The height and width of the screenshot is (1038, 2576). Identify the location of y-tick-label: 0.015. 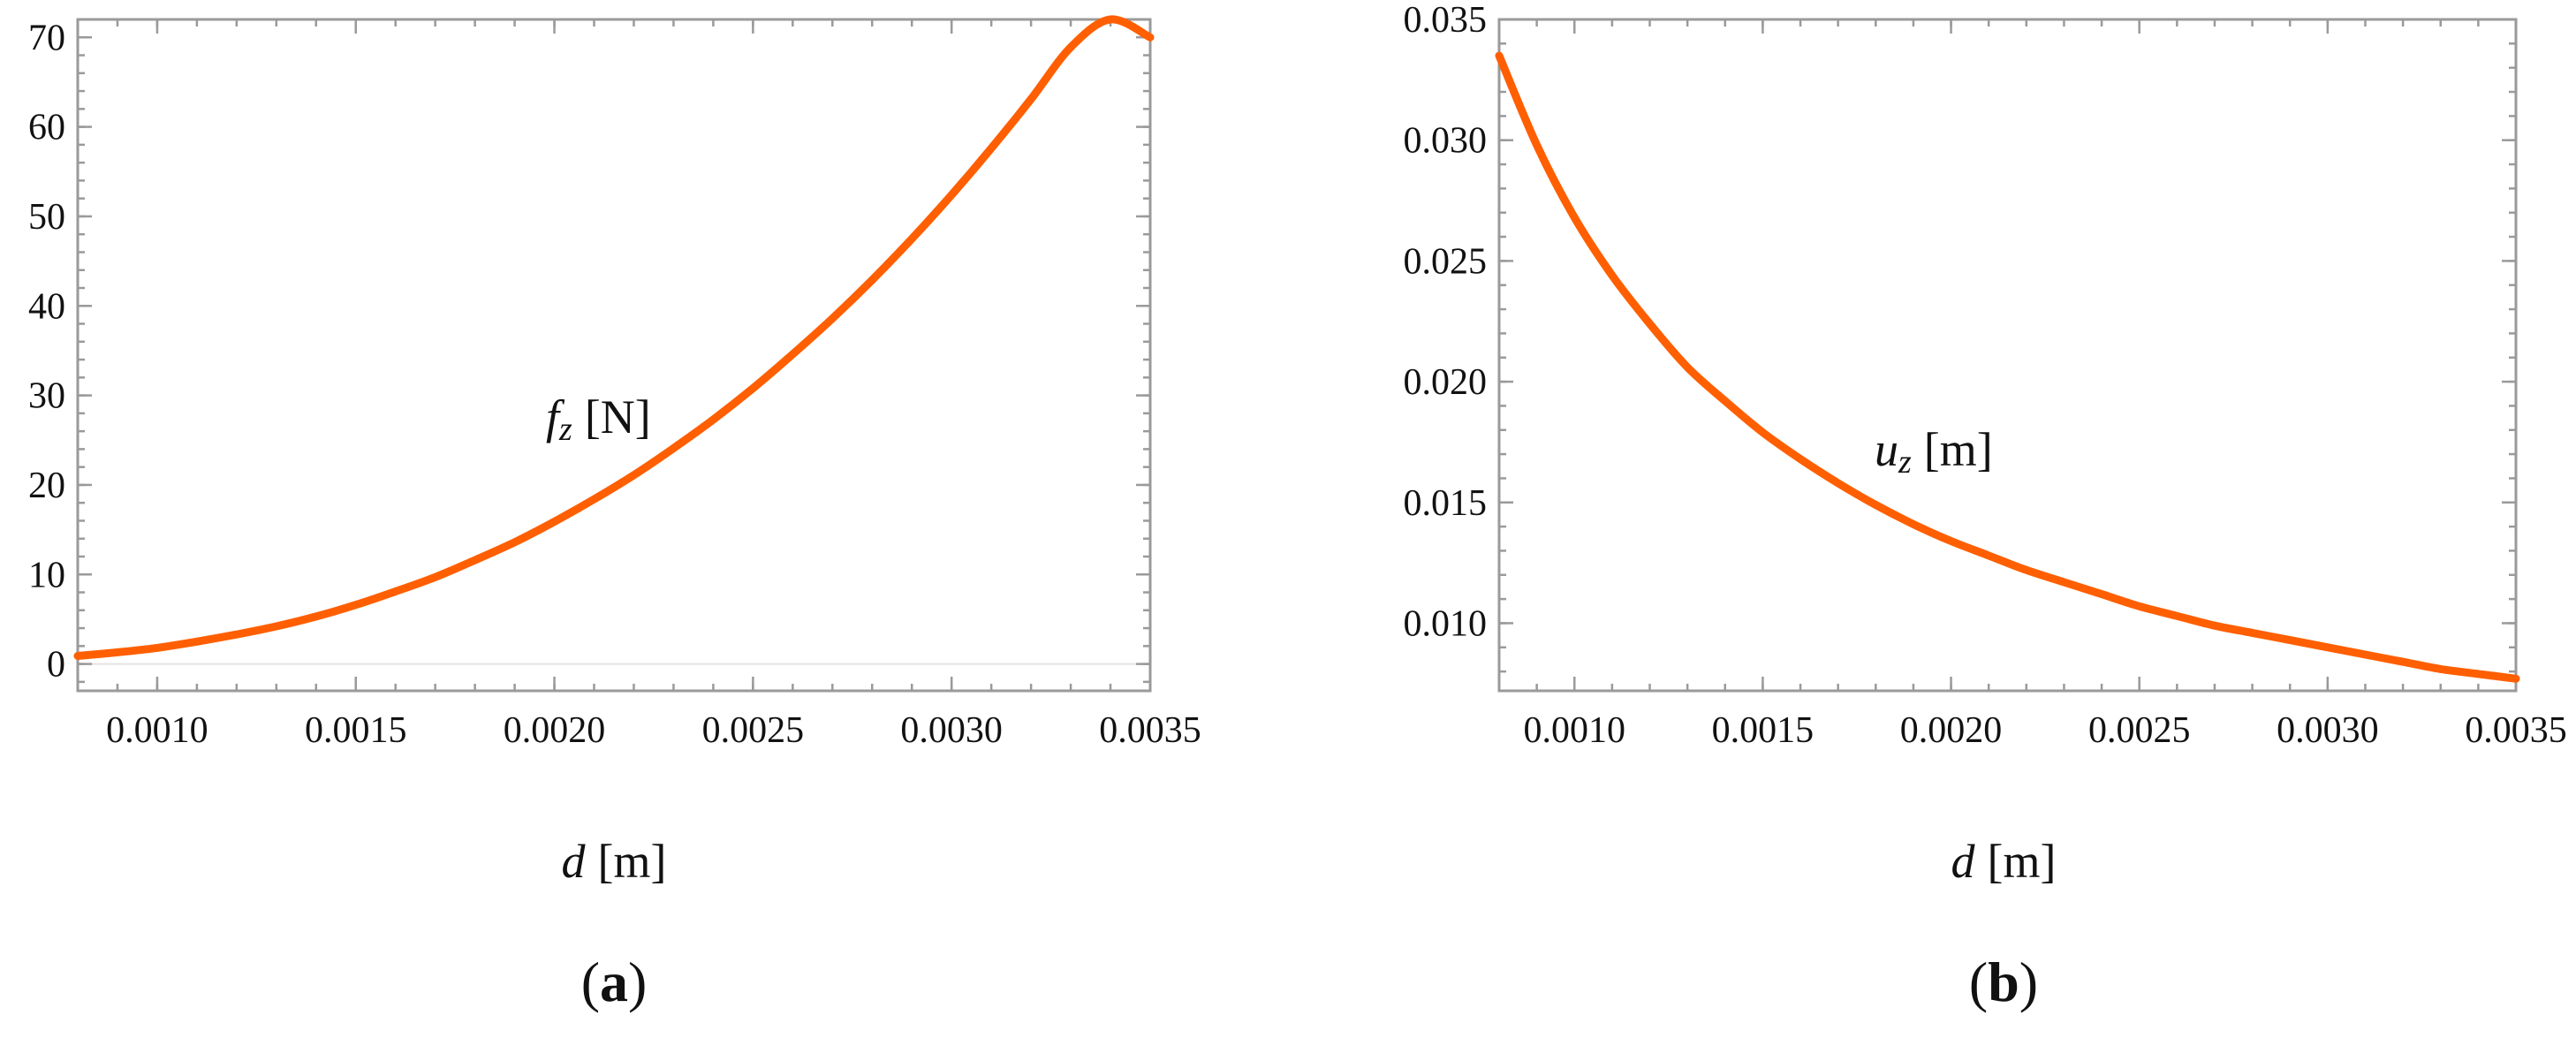
(1446, 503).